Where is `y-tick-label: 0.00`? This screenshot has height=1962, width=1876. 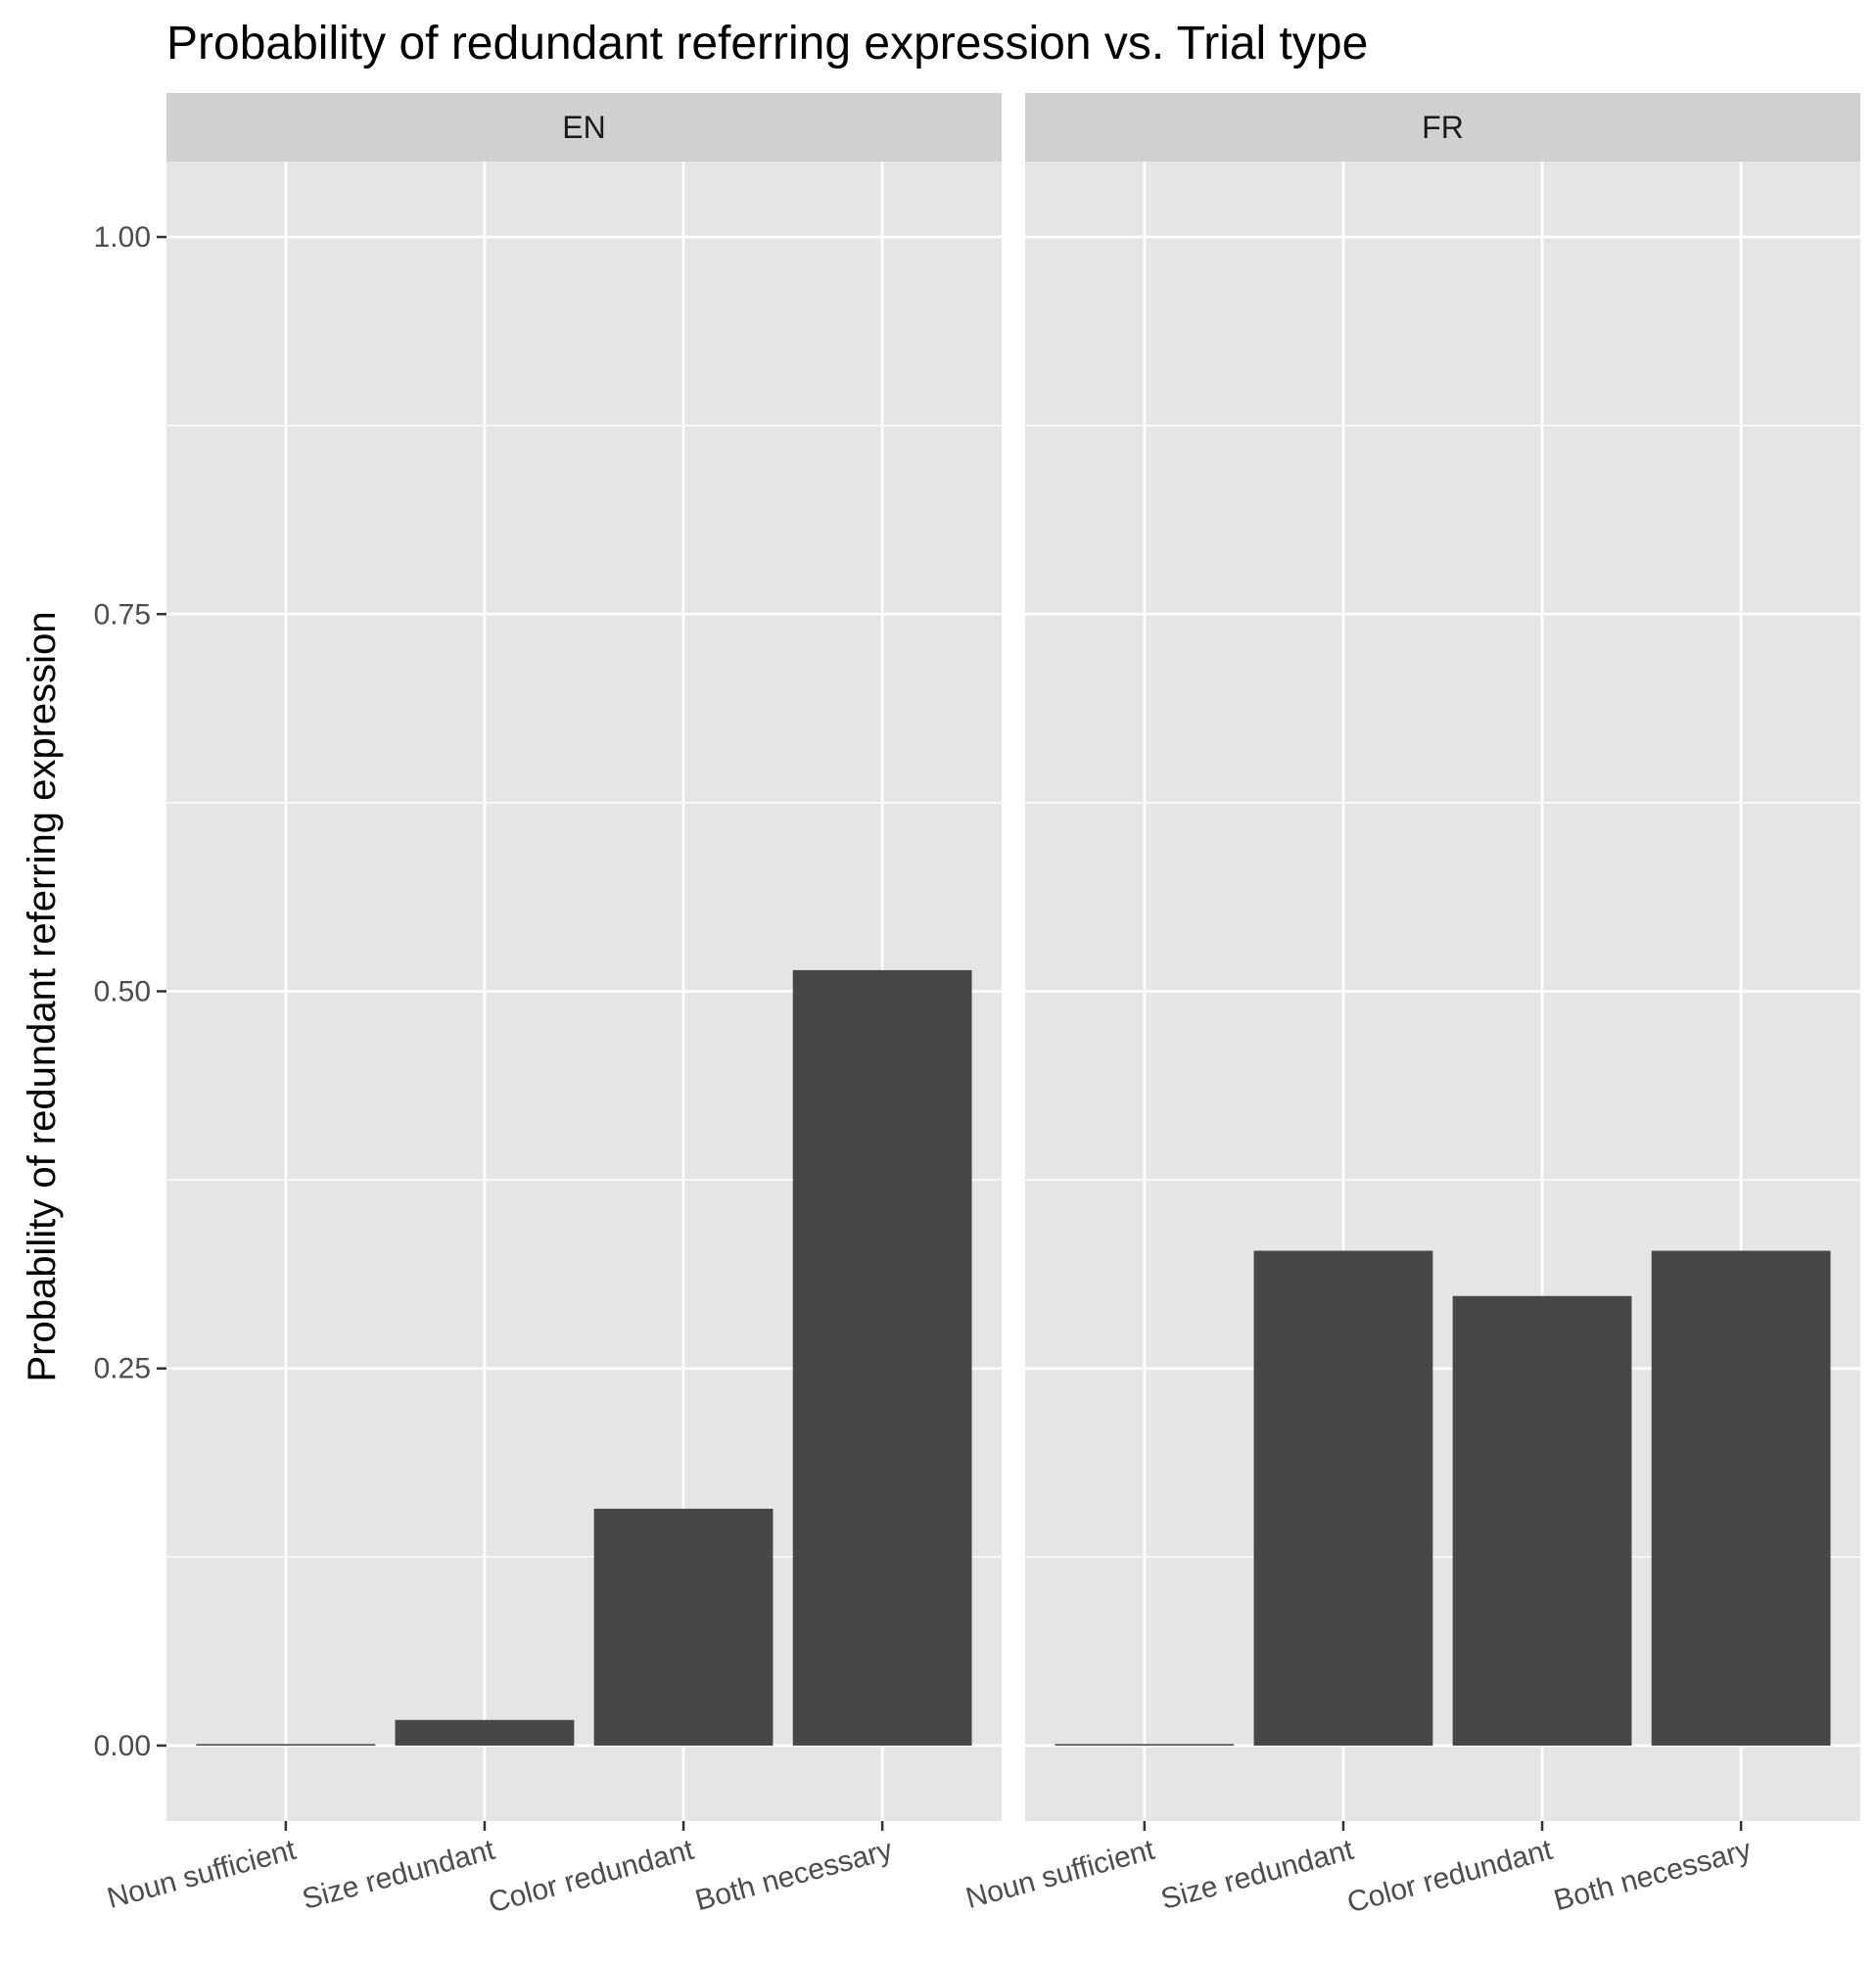 y-tick-label: 0.00 is located at coordinates (123, 1746).